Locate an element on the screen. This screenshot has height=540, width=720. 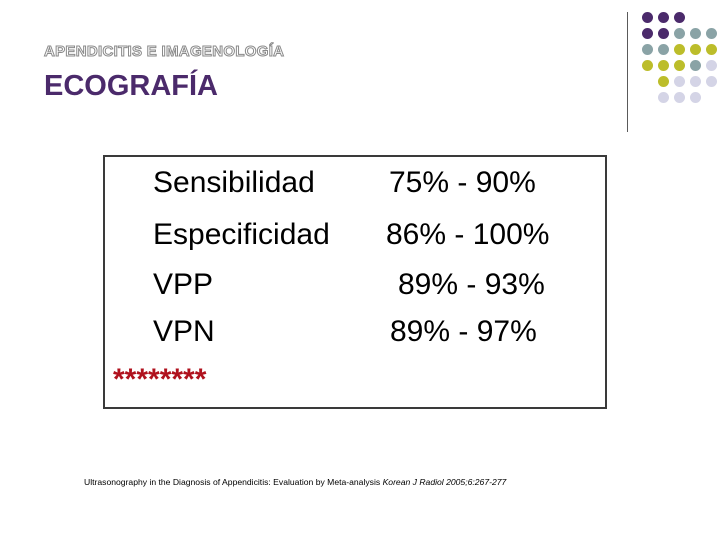
header-divider is located at coordinates (627, 72).